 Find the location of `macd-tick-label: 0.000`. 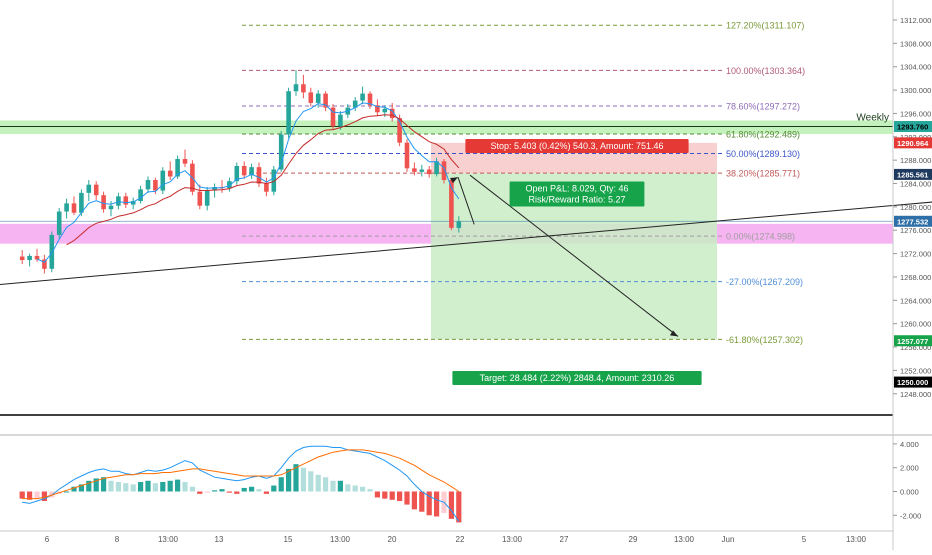

macd-tick-label: 0.000 is located at coordinates (909, 492).